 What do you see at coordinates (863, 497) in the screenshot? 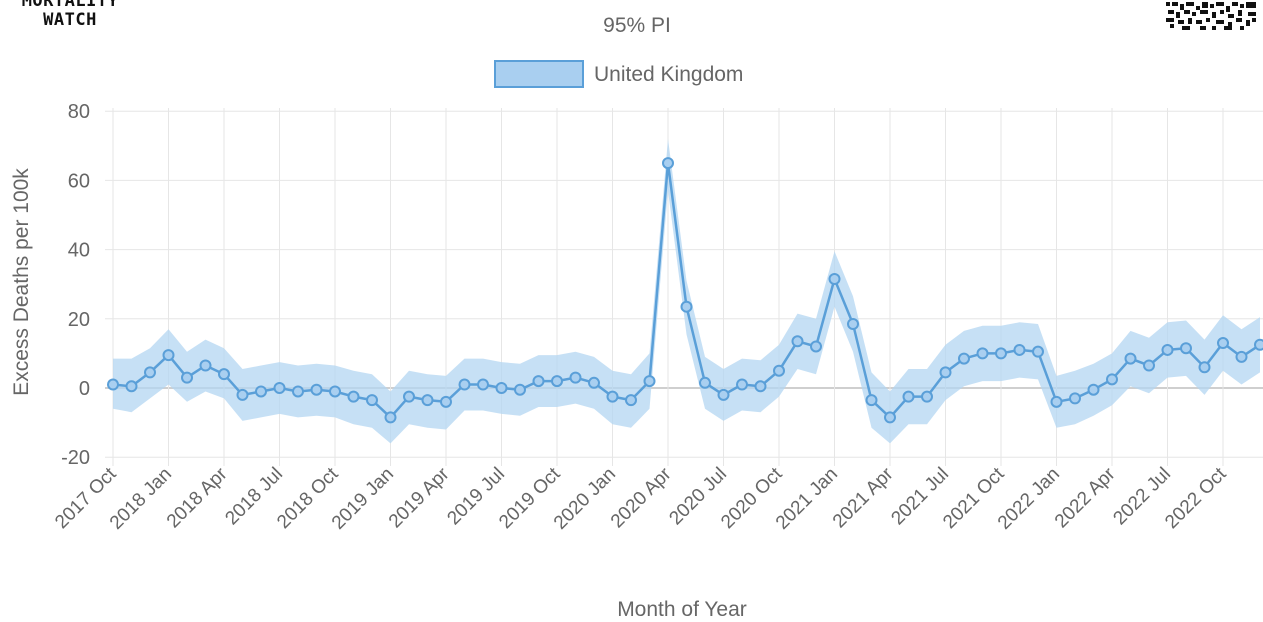
I see `x-tick-label: 2021 Apr` at bounding box center [863, 497].